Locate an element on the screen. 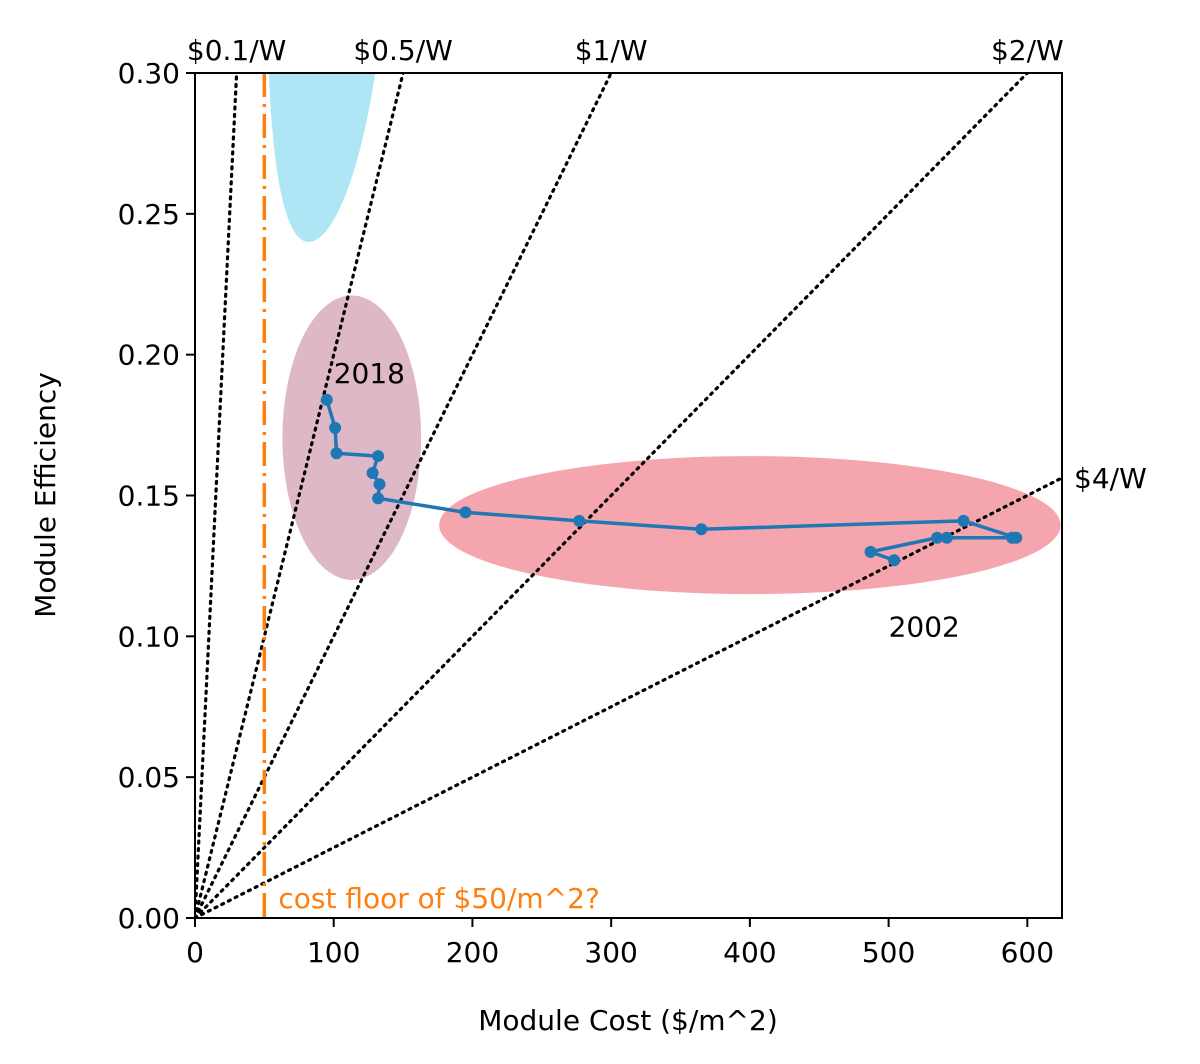 This screenshot has width=1200, height=1064. price-line-label-4: $4/W is located at coordinates (1110, 478).